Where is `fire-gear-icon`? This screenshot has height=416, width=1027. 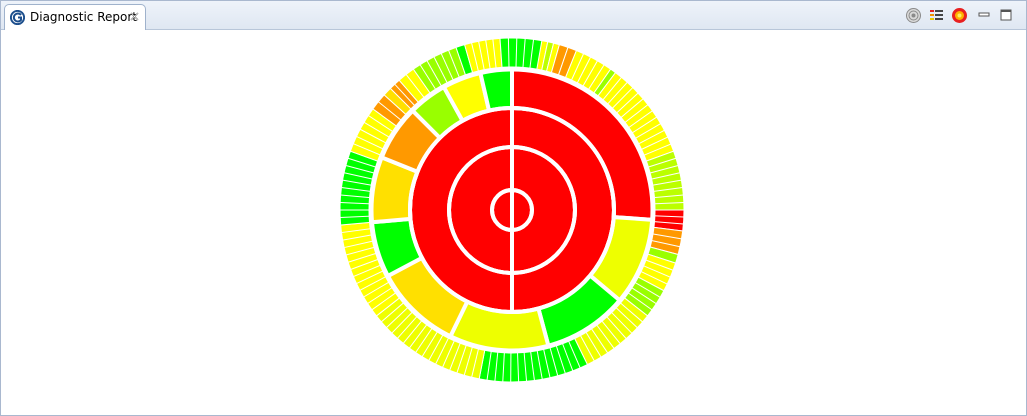 fire-gear-icon is located at coordinates (959, 15).